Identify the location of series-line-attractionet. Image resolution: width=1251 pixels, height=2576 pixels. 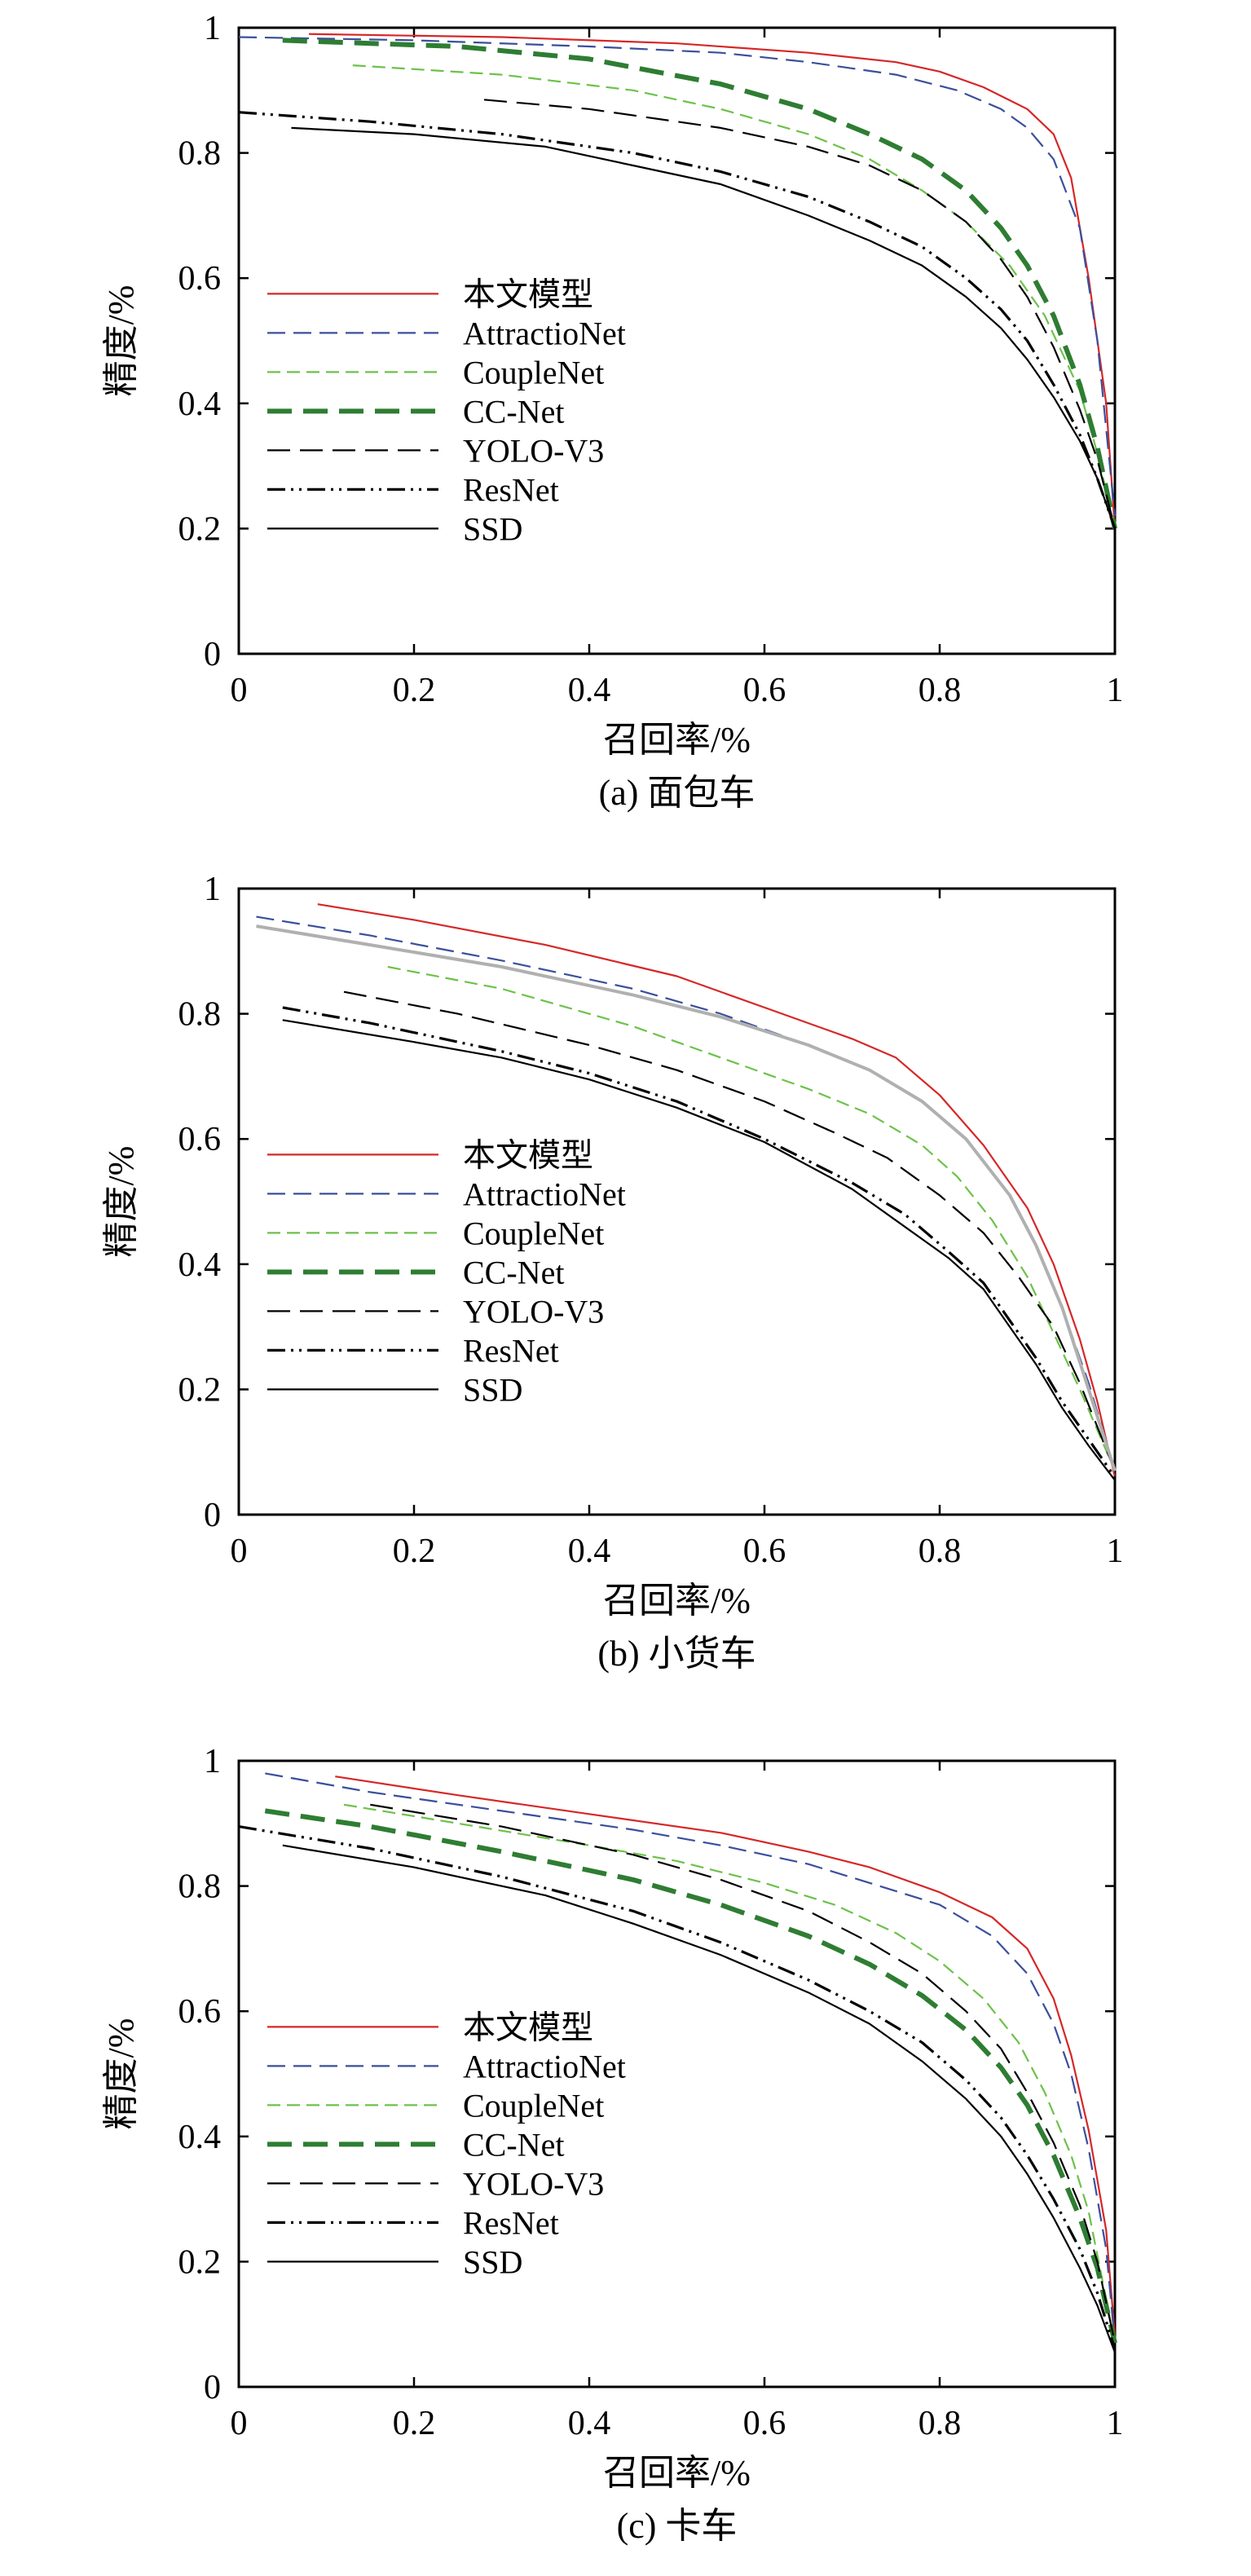
(677, 276).